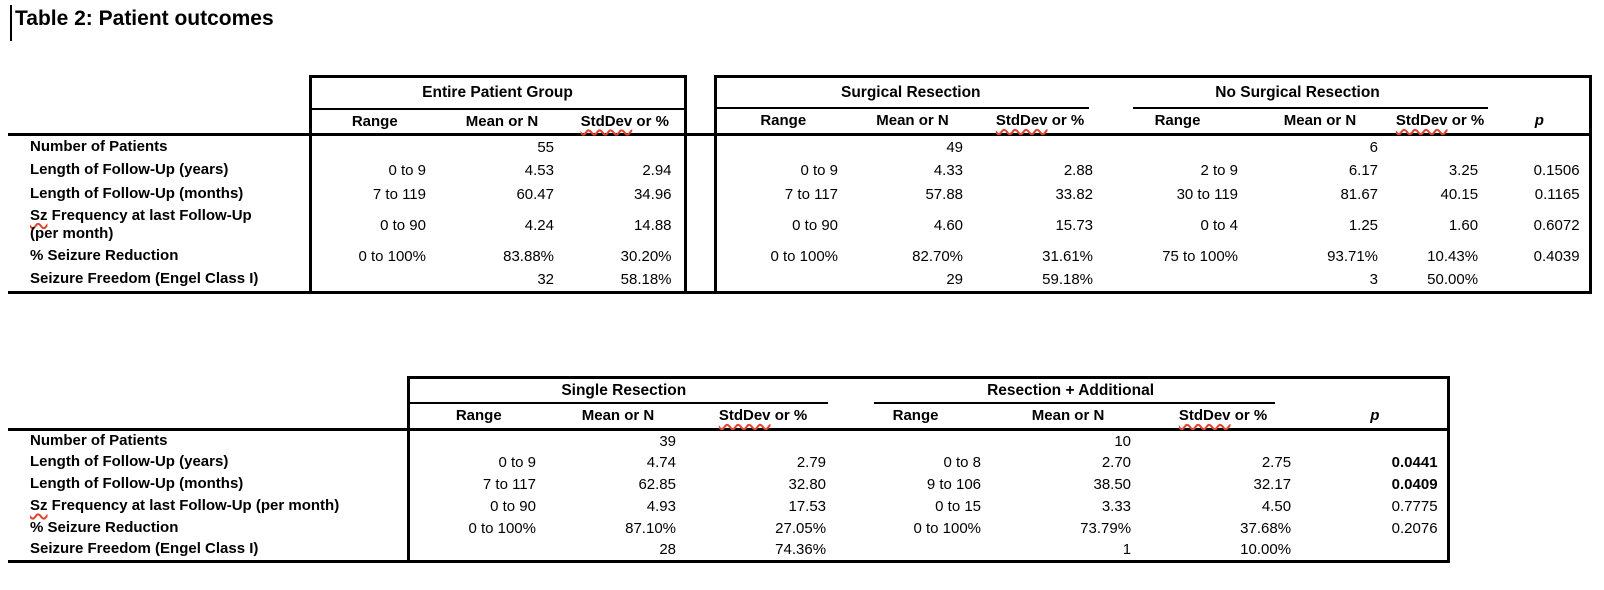  I want to click on data-cell: 1.60, so click(1463, 225).